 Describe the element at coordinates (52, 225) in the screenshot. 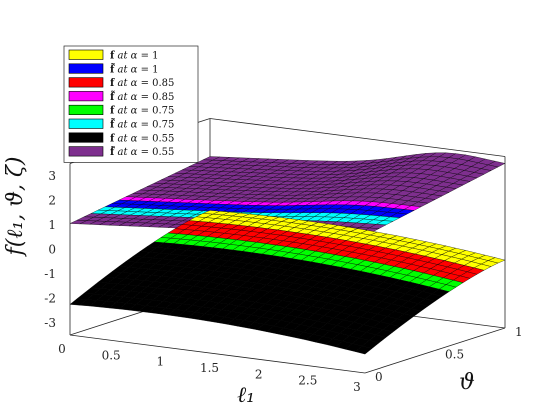

I see `z-tick-label: 1` at that location.